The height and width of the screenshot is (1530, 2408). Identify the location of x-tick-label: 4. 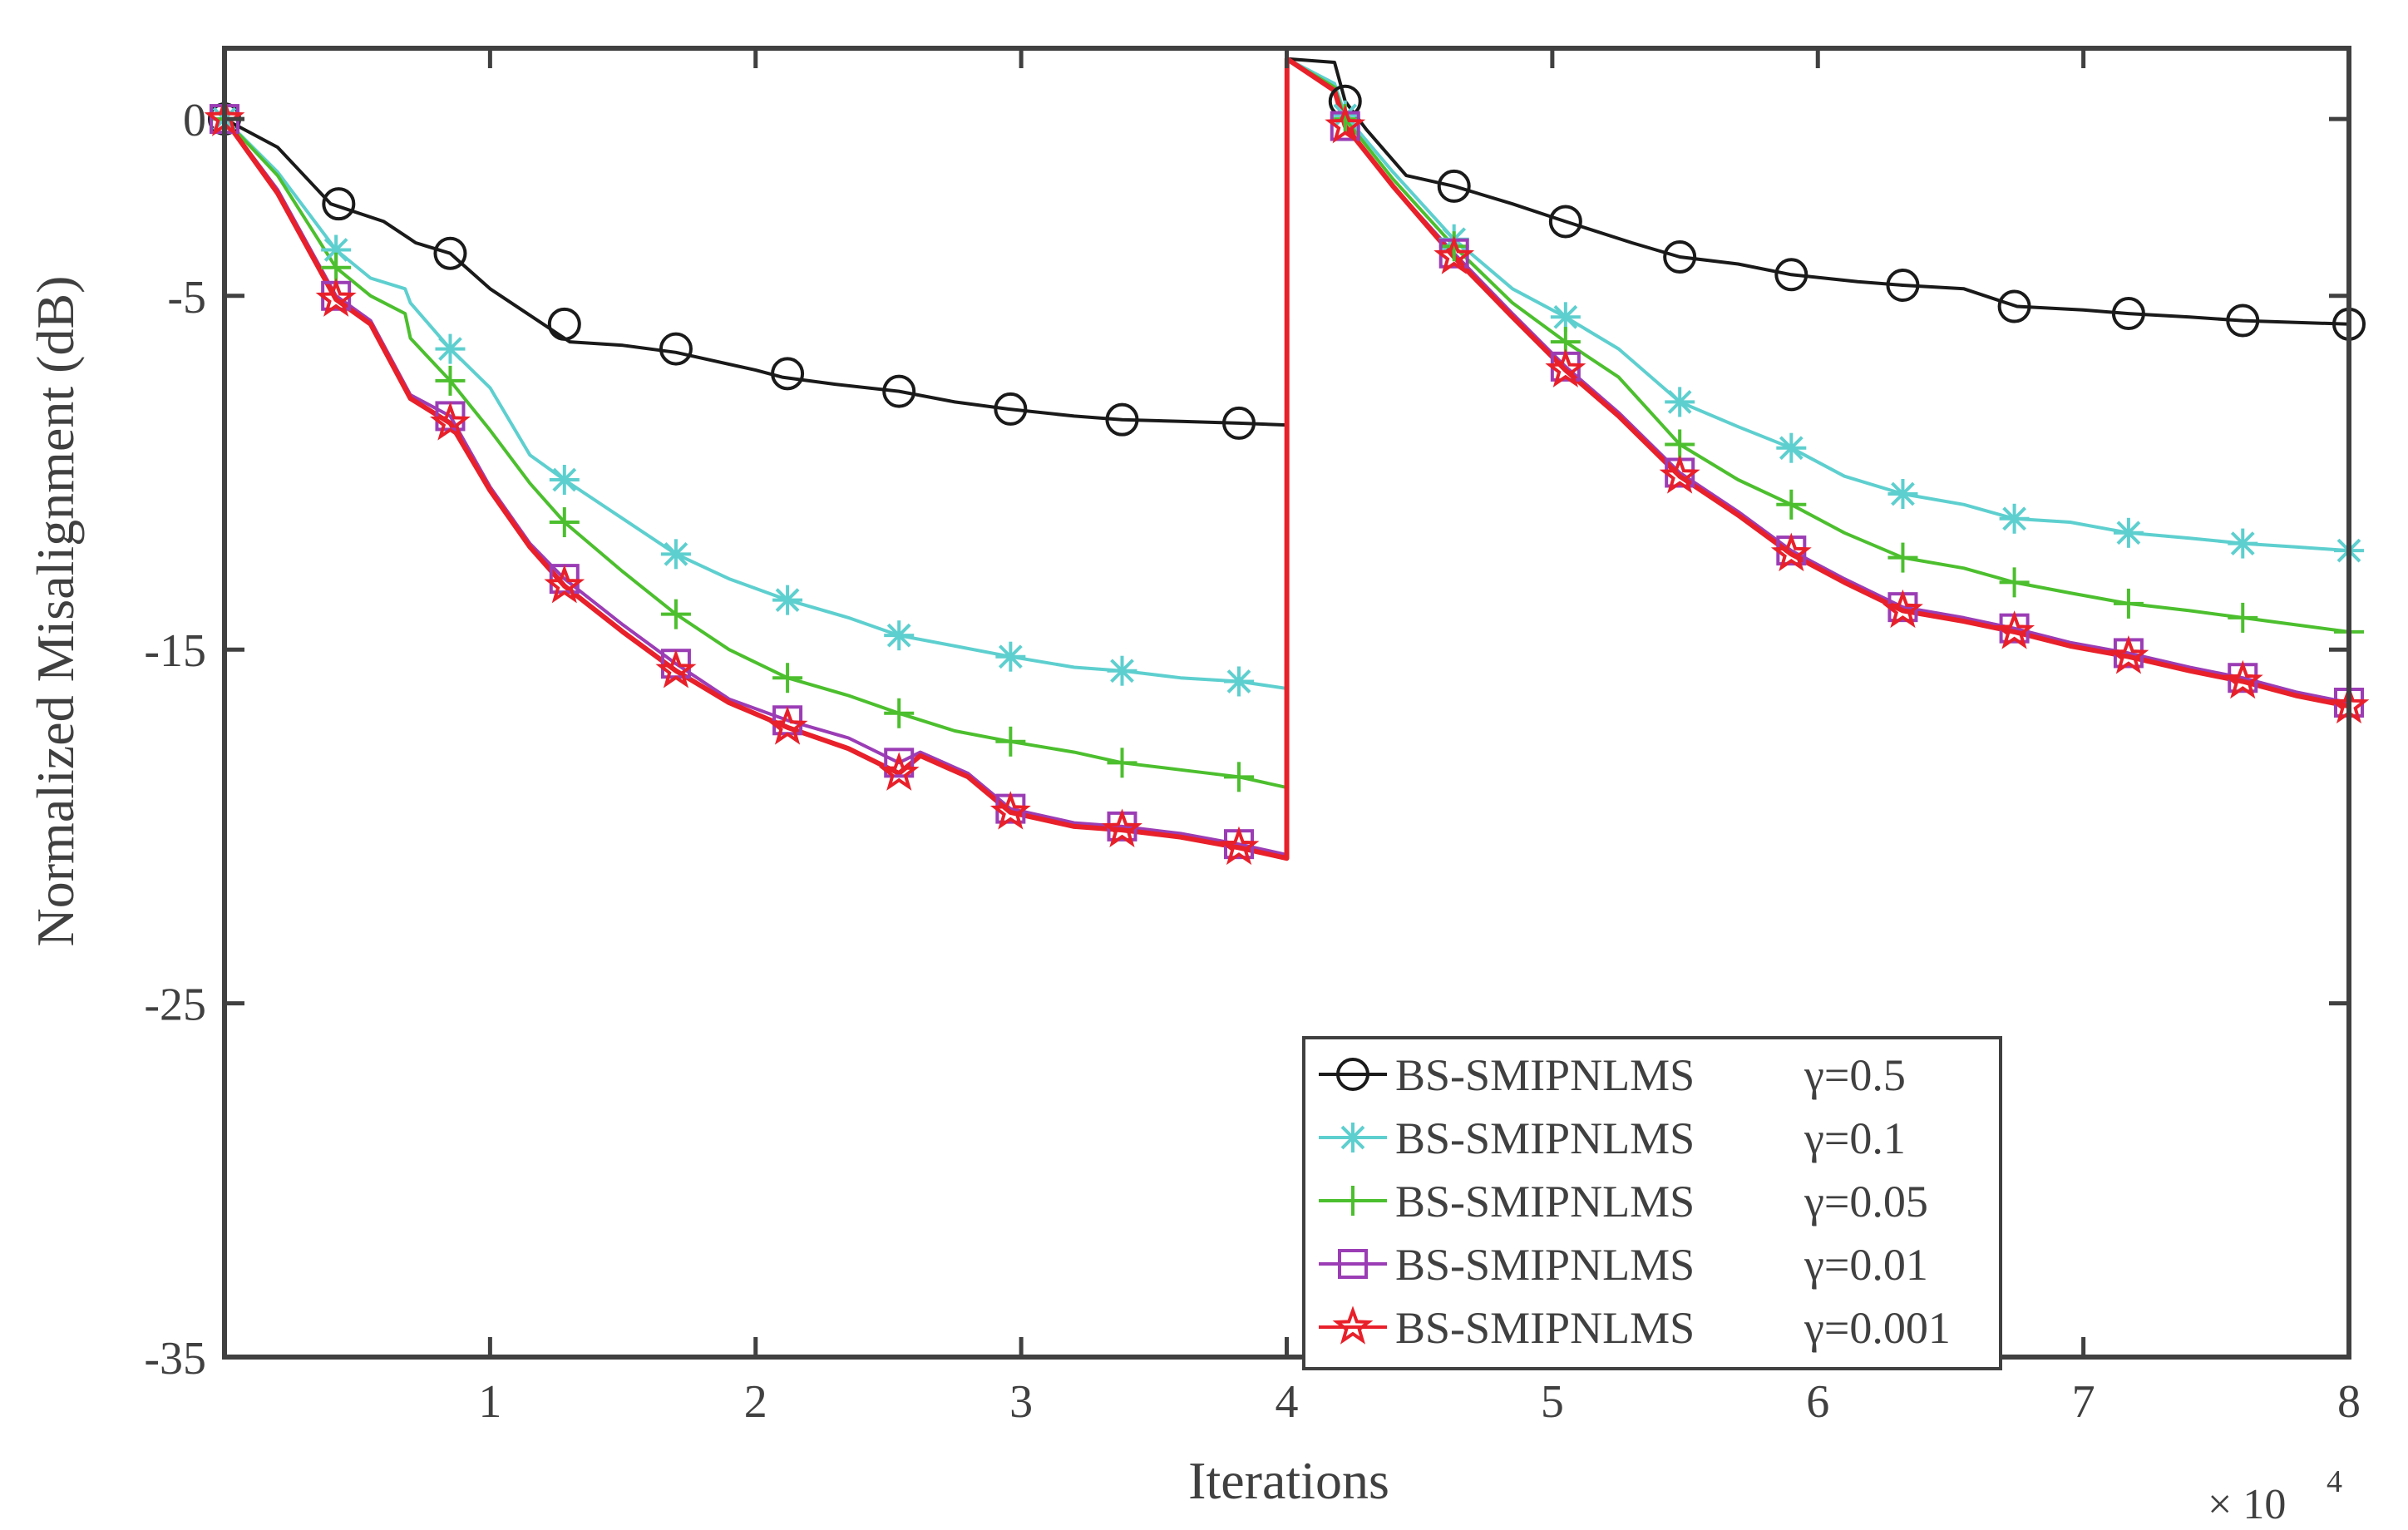
(1288, 1402).